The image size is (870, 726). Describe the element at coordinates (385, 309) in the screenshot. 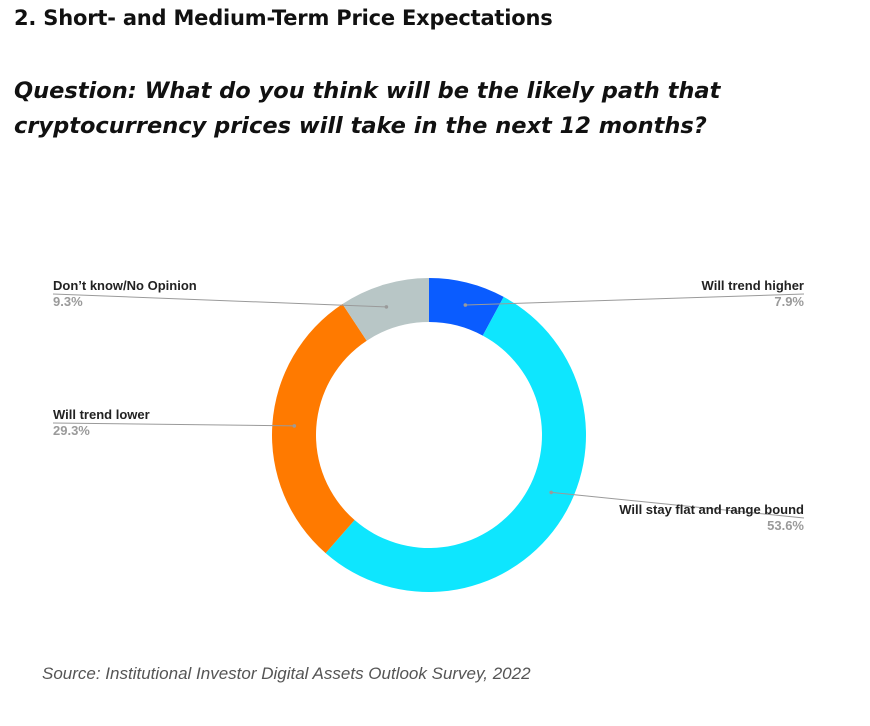

I see `slice-don-t-know-no-opinion` at that location.